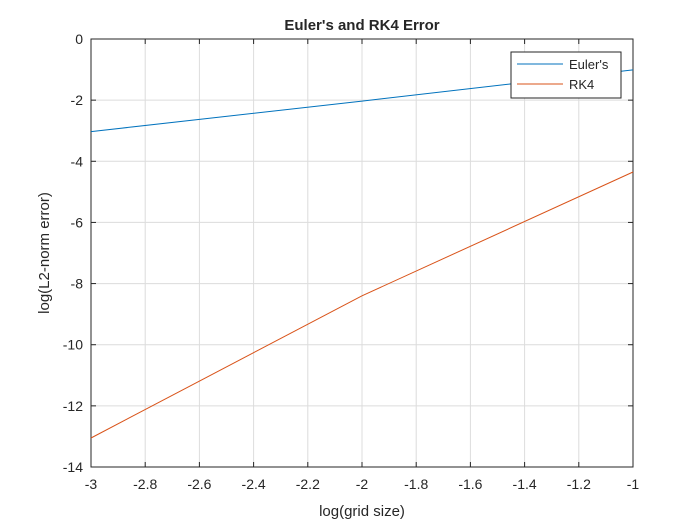 This screenshot has width=700, height=530. I want to click on y-tick-label: -6, so click(77, 222).